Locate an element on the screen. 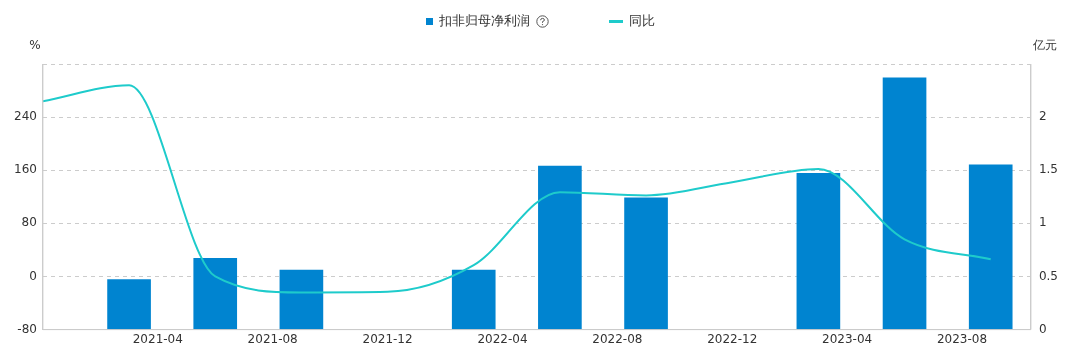  y2-tick-label: 2 is located at coordinates (1042, 116).